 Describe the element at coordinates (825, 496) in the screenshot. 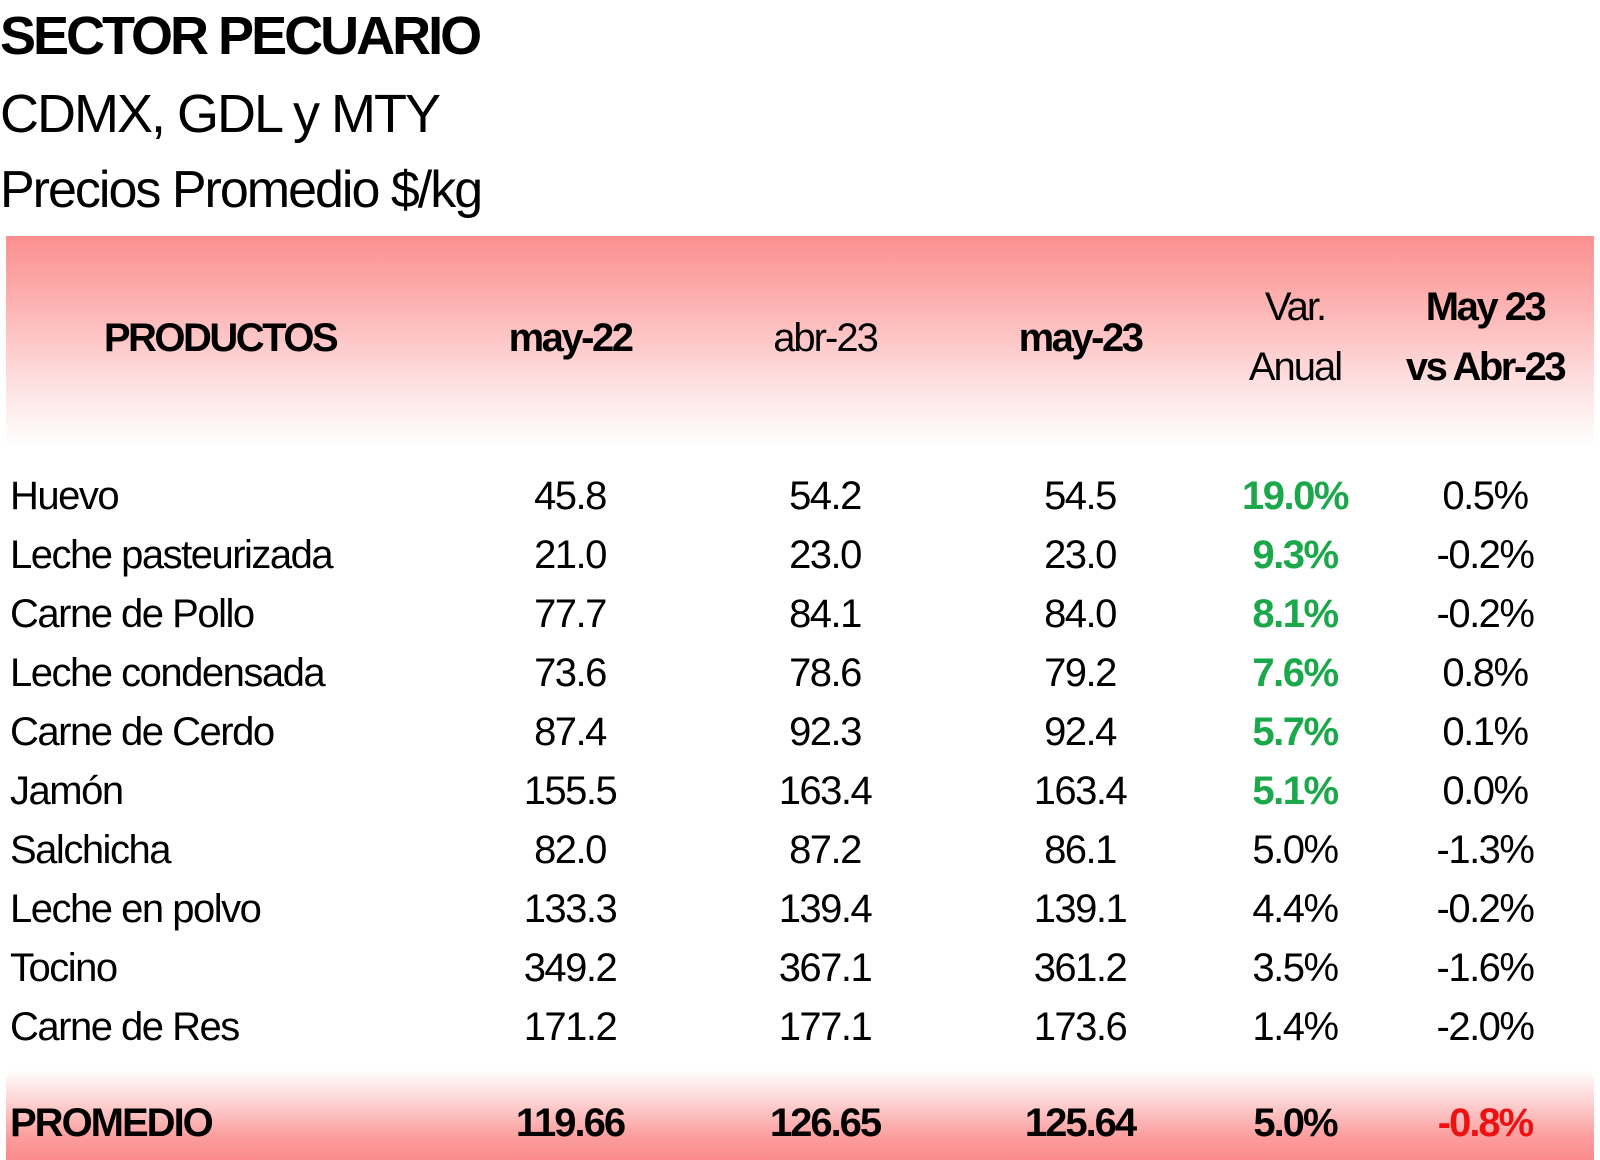

I see `cell-abr23: 54.2` at that location.